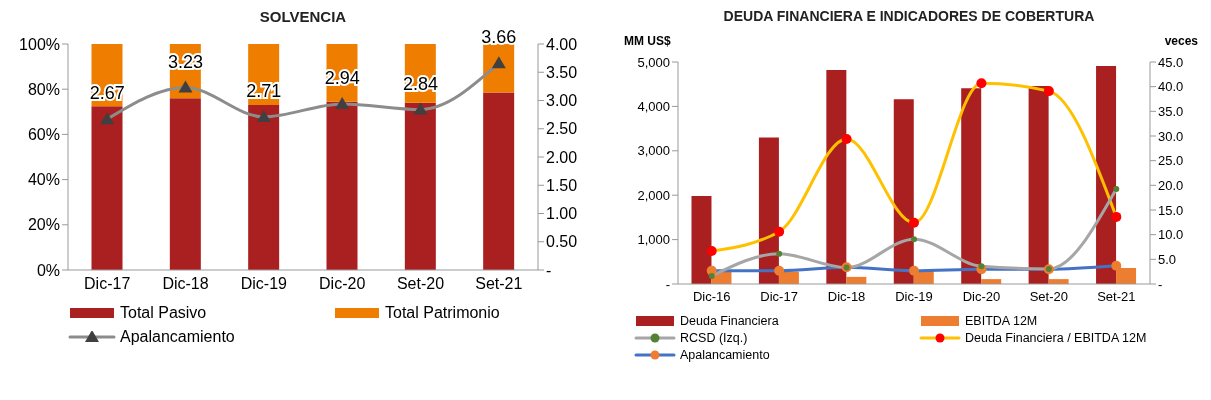 The width and height of the screenshot is (1211, 400). I want to click on y2-tick-label: 35.0, so click(1171, 111).